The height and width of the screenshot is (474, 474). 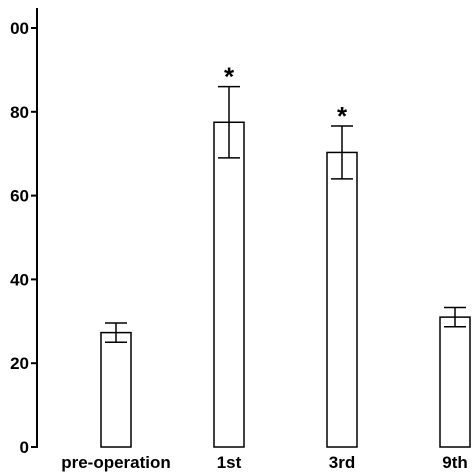 What do you see at coordinates (116, 462) in the screenshot?
I see `x-category-label: pre-operation` at bounding box center [116, 462].